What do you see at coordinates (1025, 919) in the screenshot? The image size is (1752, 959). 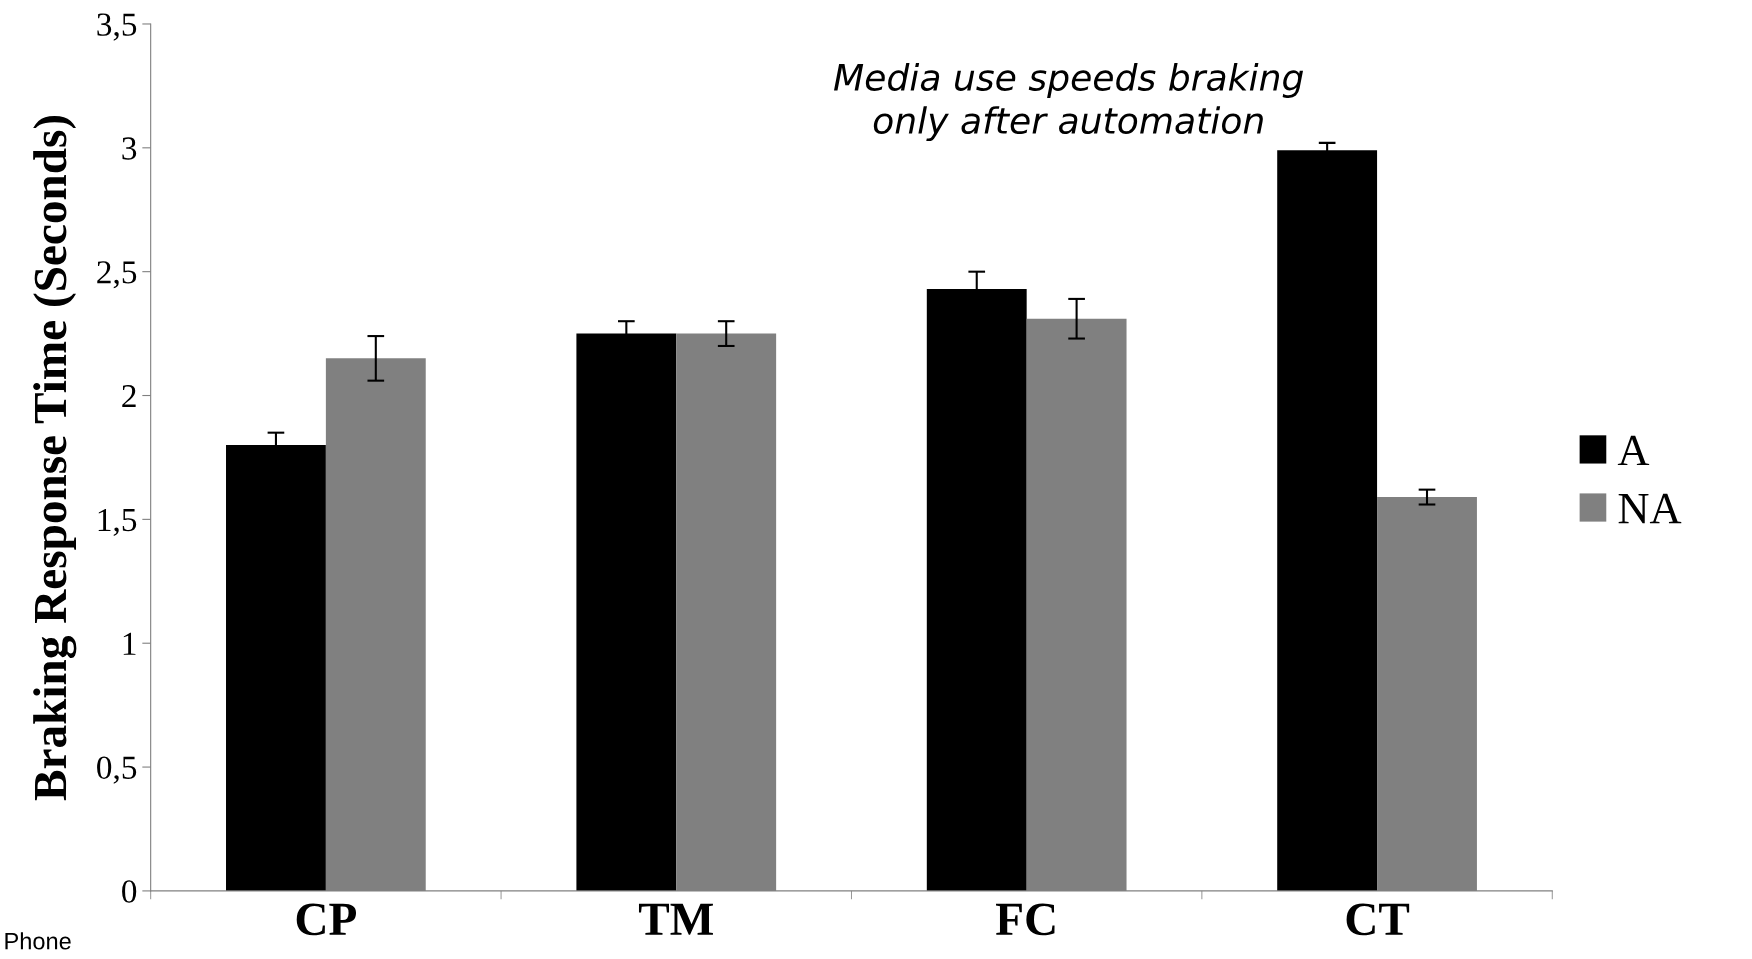 I see `x-tick-label: FC` at bounding box center [1025, 919].